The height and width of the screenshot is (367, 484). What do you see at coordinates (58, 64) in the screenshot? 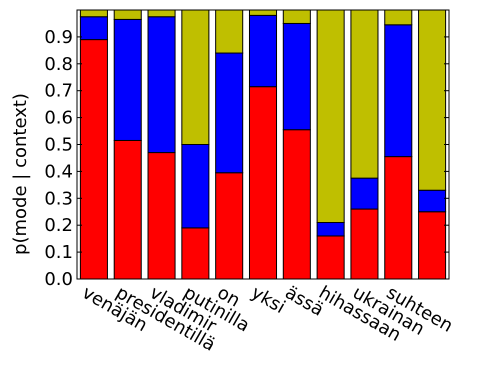
I see `y-tick-label: 0.8` at bounding box center [58, 64].